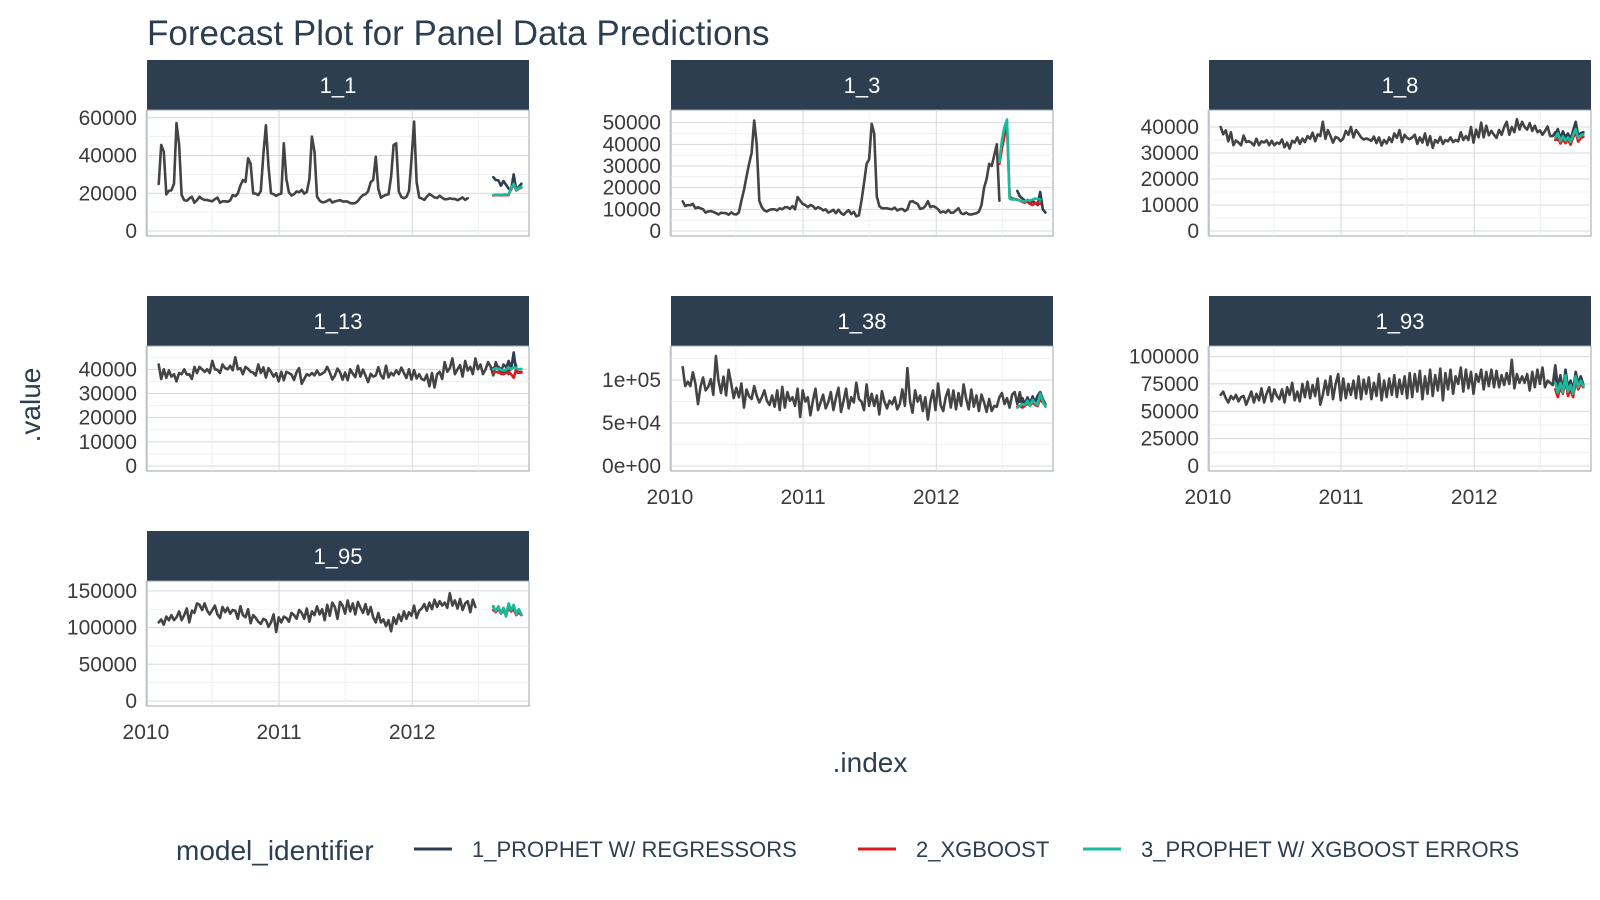 The image size is (1600, 900). Describe the element at coordinates (275, 850) in the screenshot. I see `legend-title: model_identifier` at that location.